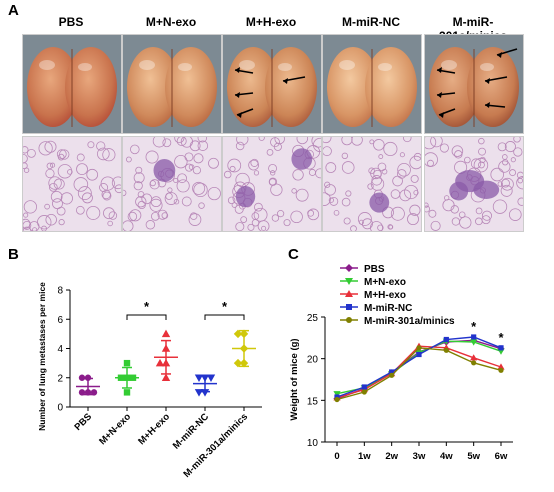 The height and width of the screenshot is (492, 554). Describe the element at coordinates (115, 429) in the screenshot. I see `x-tick-label: M+N-exo` at that location.